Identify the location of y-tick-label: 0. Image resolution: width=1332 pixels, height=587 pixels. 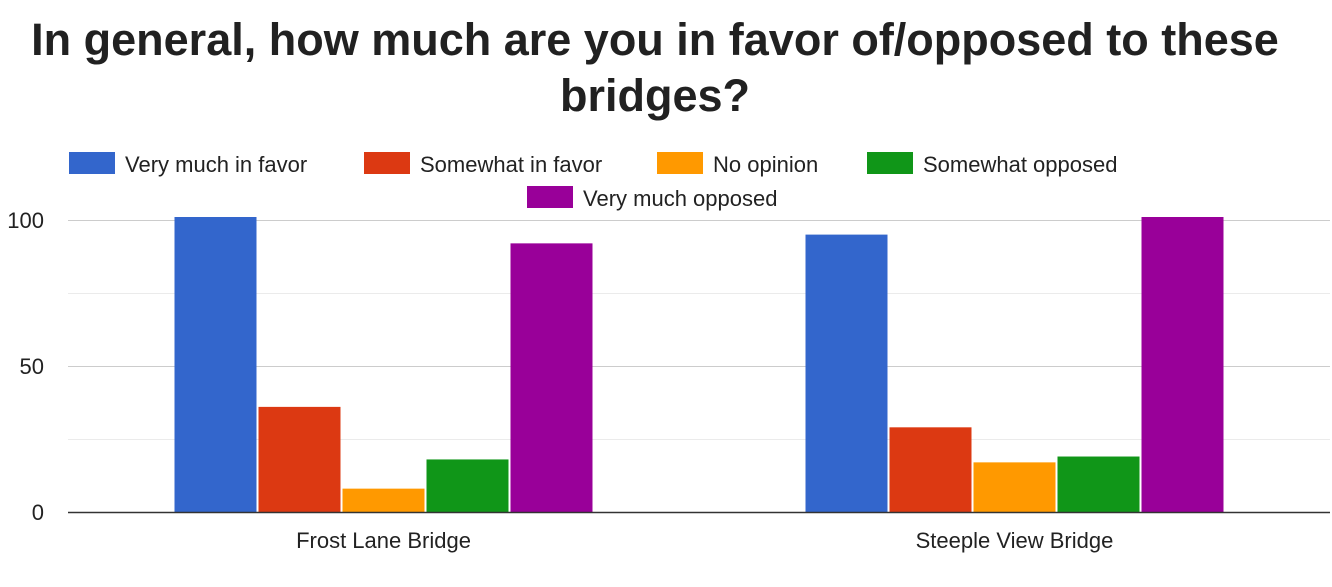
(38, 512).